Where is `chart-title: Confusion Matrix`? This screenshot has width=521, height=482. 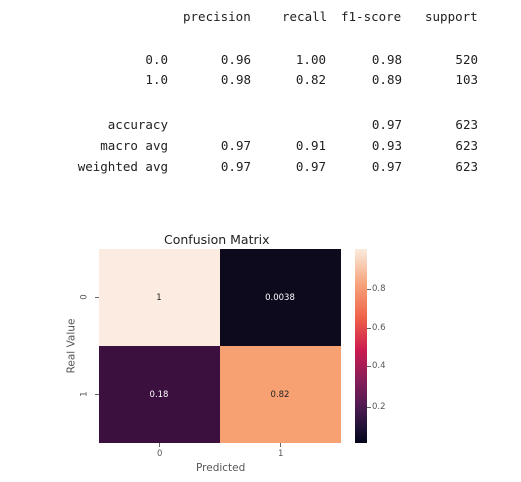 chart-title: Confusion Matrix is located at coordinates (217, 239).